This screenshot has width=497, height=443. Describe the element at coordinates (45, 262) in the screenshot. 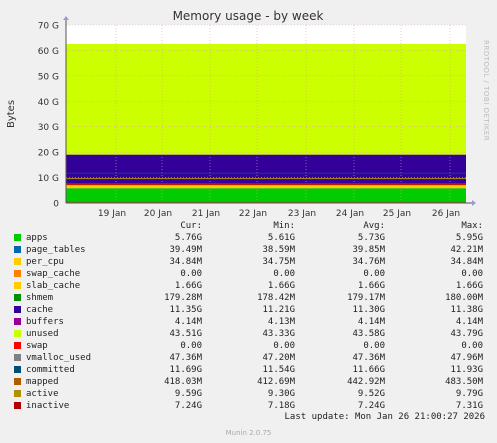

I see `legend-label: per_cpu` at that location.